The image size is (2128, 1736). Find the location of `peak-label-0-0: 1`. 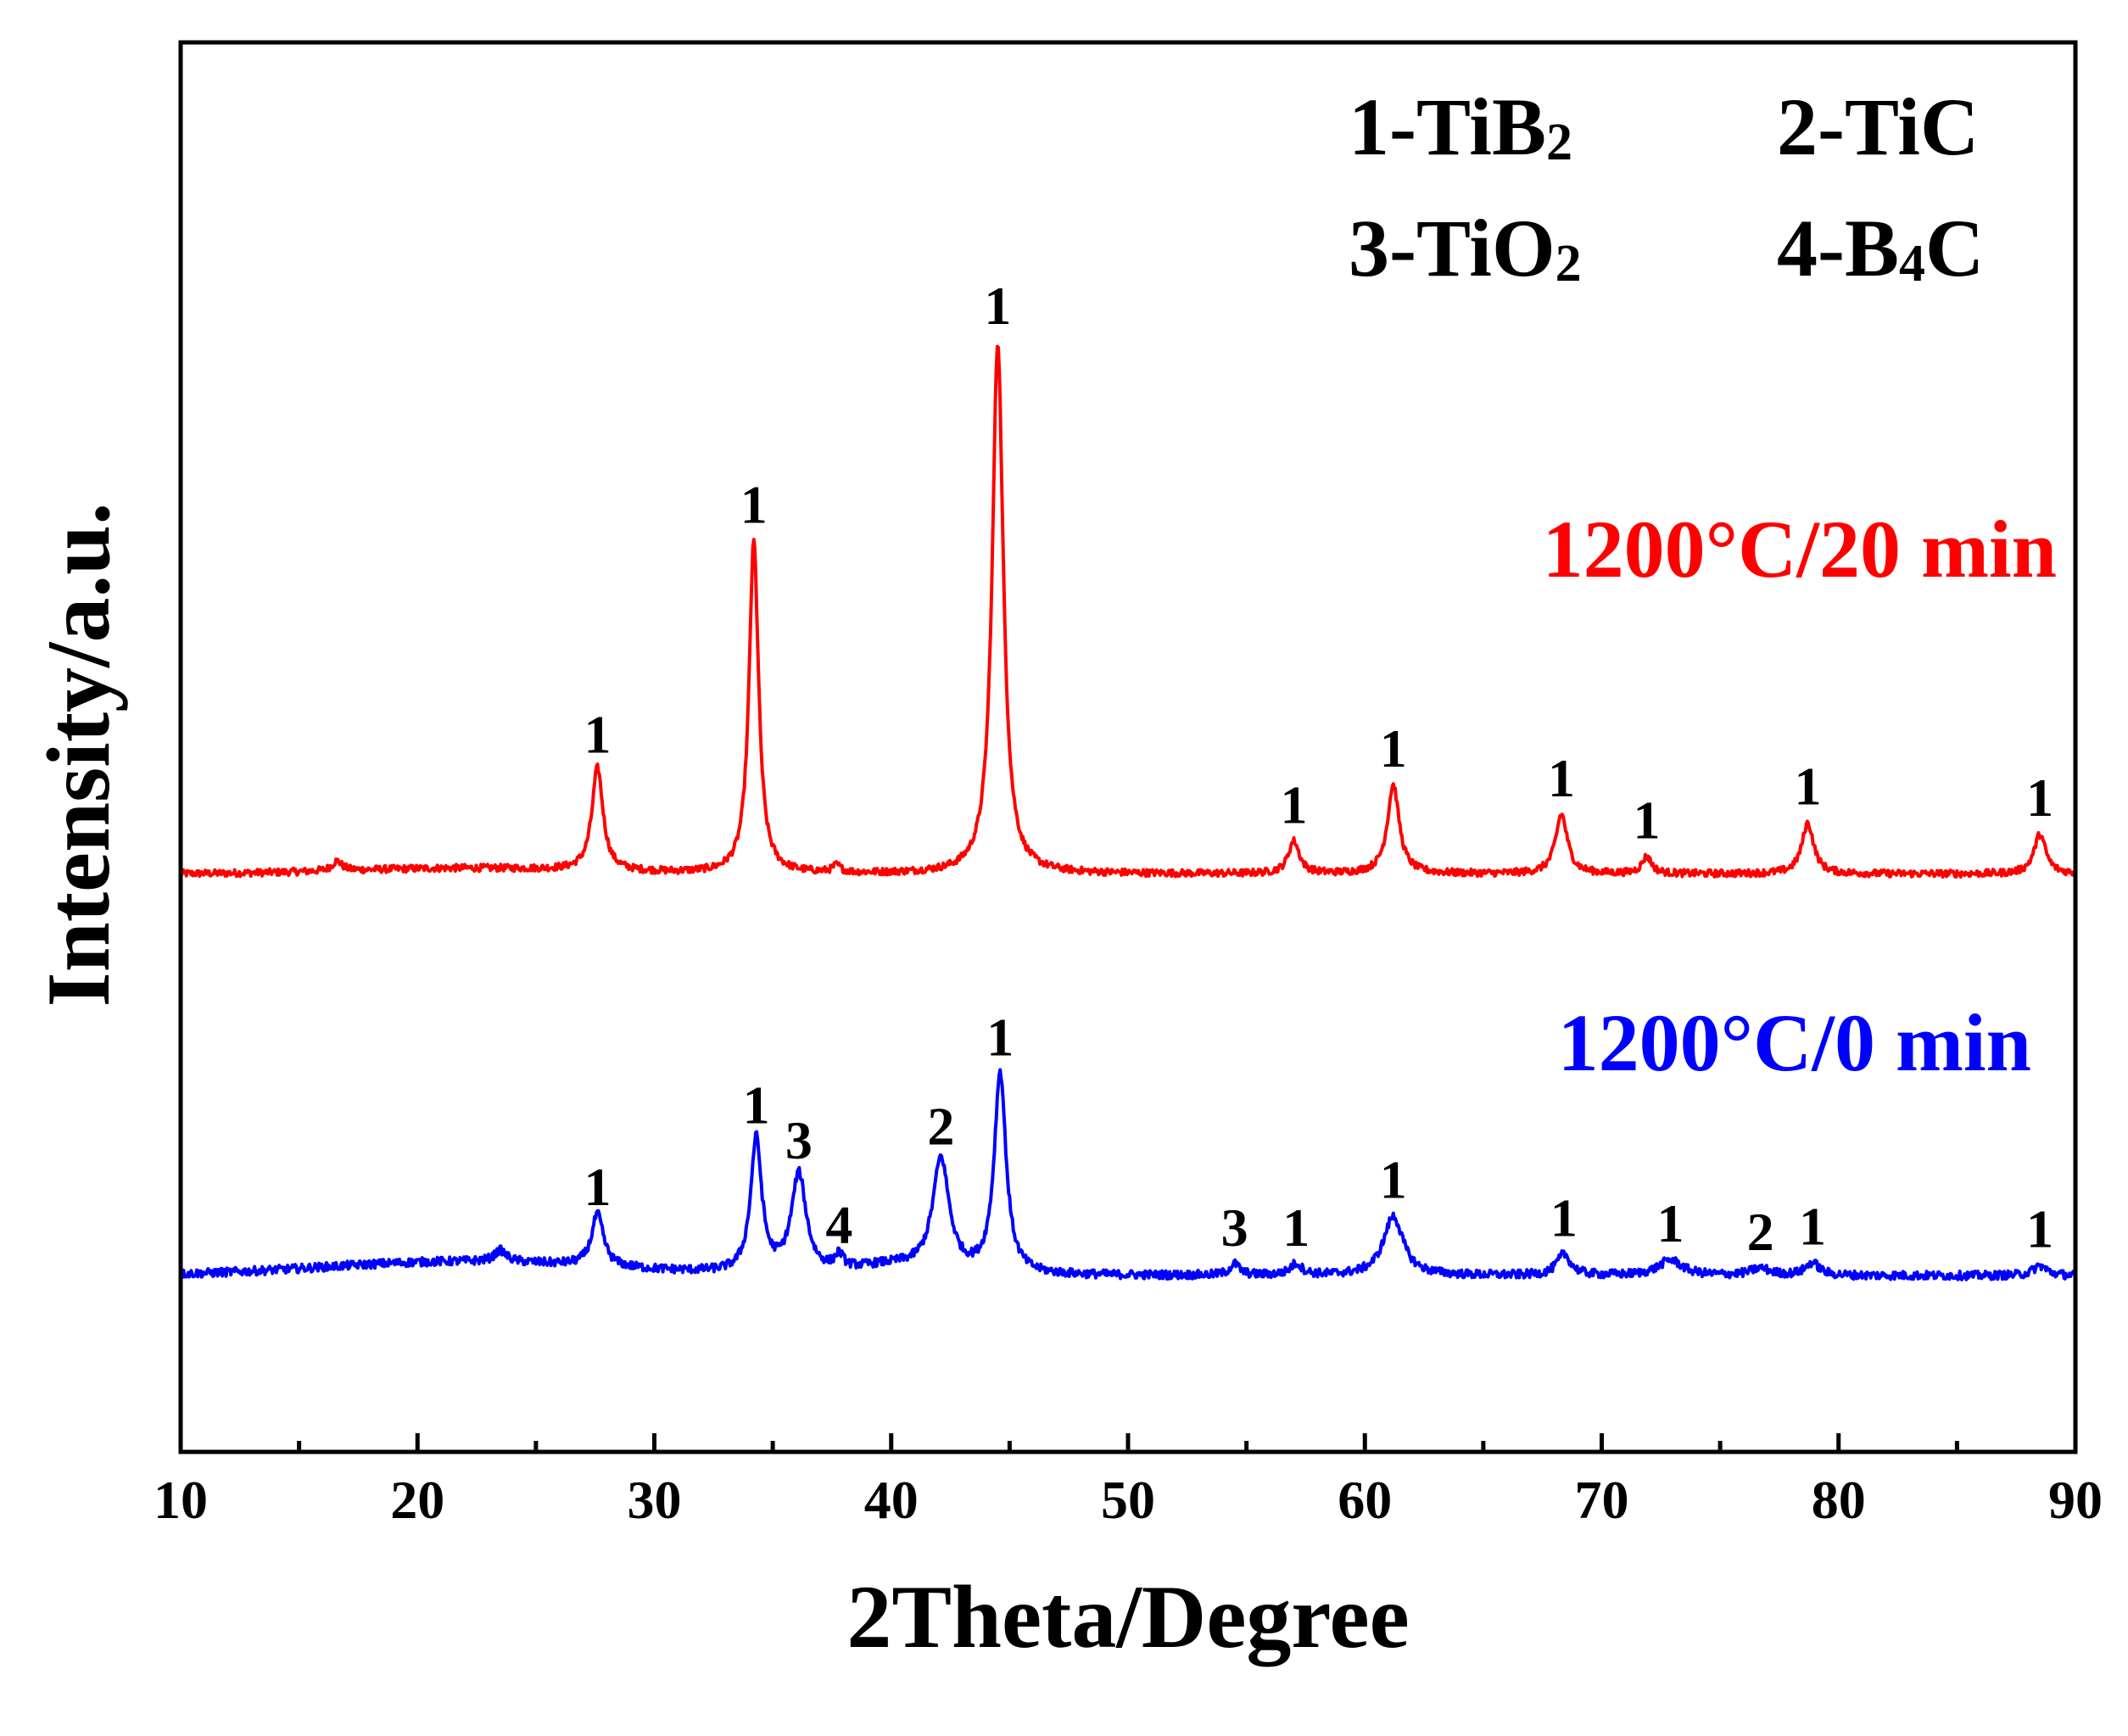

peak-label-0-0: 1 is located at coordinates (597, 734).